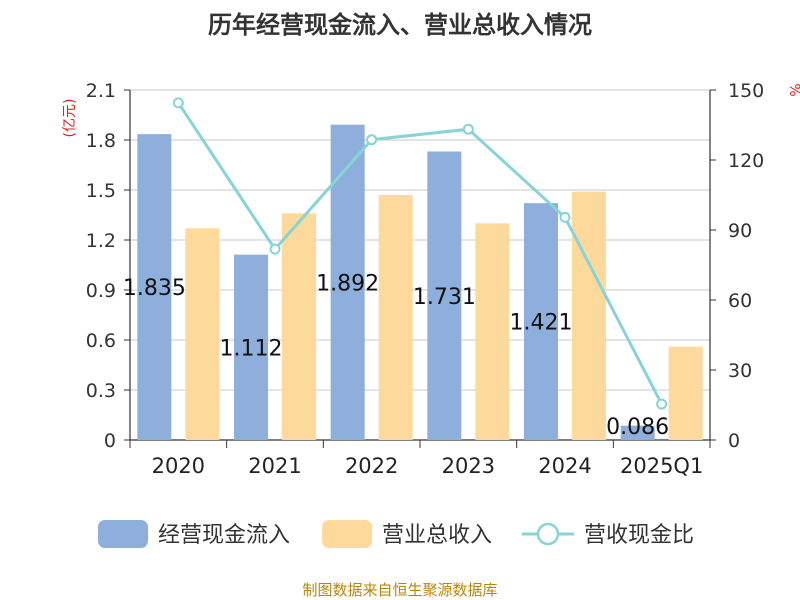  Describe the element at coordinates (793, 89) in the screenshot. I see `y-right-unit: %` at that location.